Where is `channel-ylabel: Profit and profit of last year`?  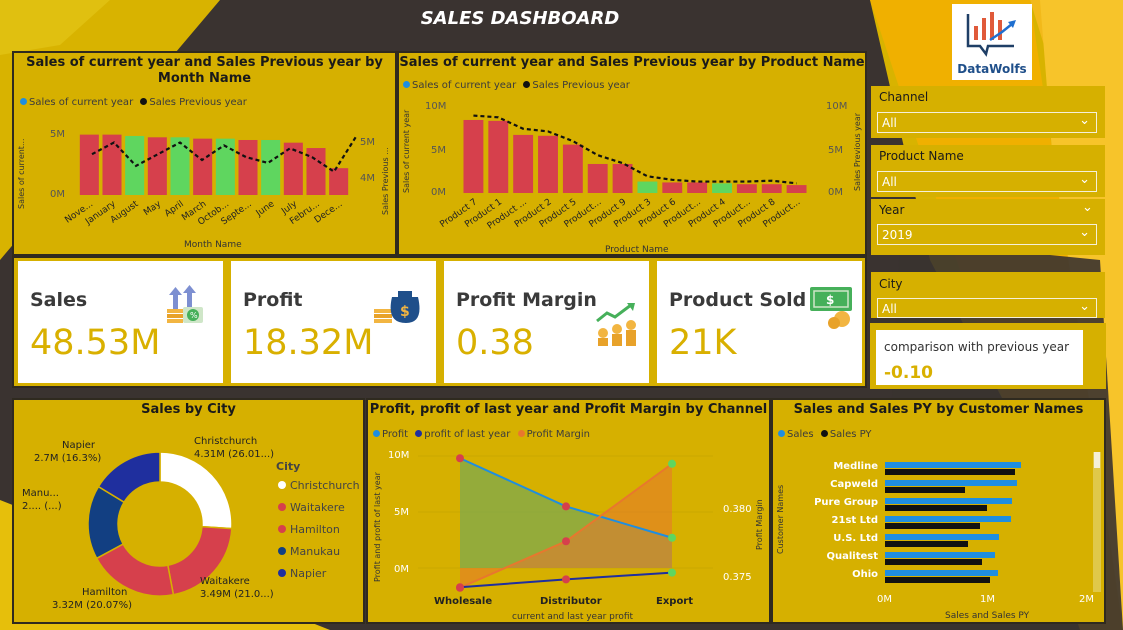
channel-ylabel: Profit and profit of last year is located at coordinates (377, 526).